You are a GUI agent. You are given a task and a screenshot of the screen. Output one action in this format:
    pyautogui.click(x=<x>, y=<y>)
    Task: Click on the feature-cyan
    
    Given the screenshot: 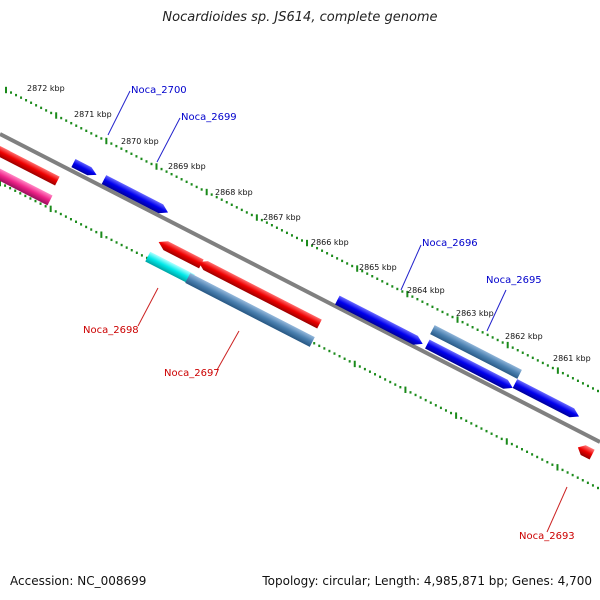 What is the action you would take?
    pyautogui.click(x=170, y=268)
    